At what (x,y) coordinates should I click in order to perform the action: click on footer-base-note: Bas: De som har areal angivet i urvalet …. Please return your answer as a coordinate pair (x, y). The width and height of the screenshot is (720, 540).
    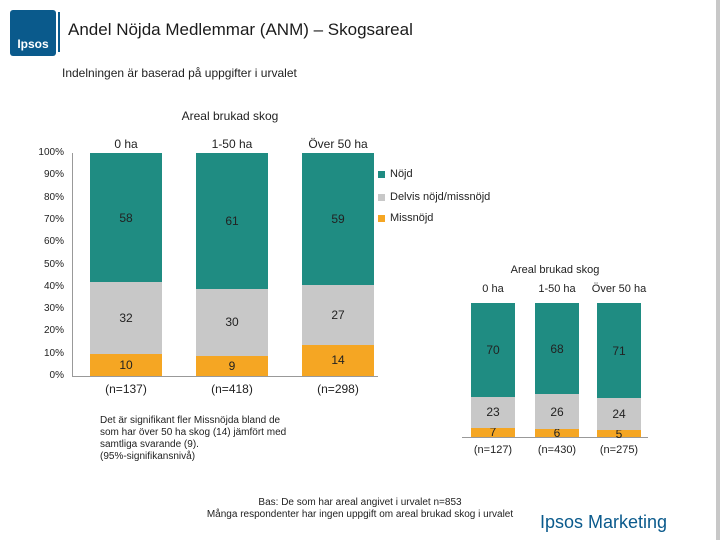
    Looking at the image, I should click on (360, 509).